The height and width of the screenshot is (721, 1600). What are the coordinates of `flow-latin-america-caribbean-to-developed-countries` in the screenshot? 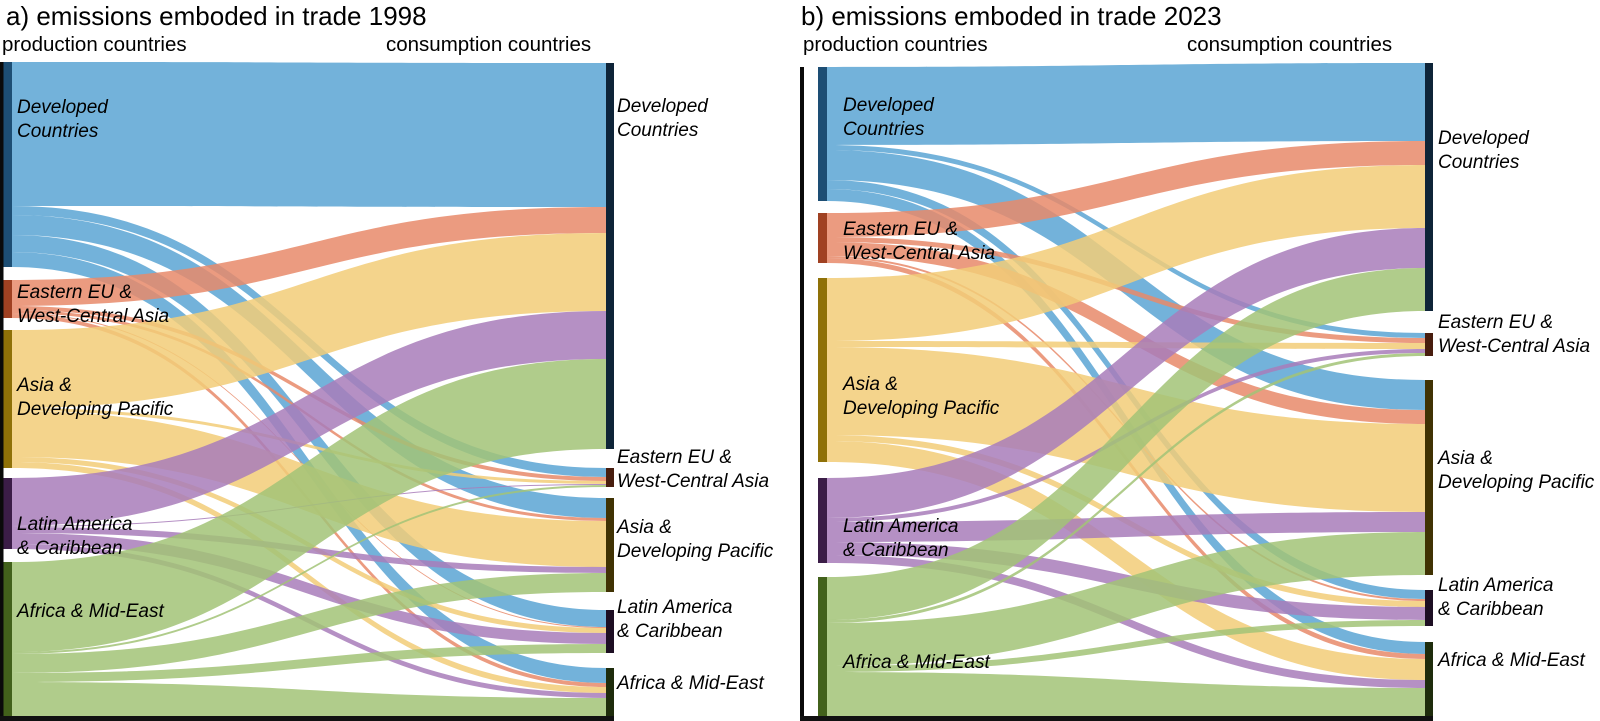 It's located at (309, 418).